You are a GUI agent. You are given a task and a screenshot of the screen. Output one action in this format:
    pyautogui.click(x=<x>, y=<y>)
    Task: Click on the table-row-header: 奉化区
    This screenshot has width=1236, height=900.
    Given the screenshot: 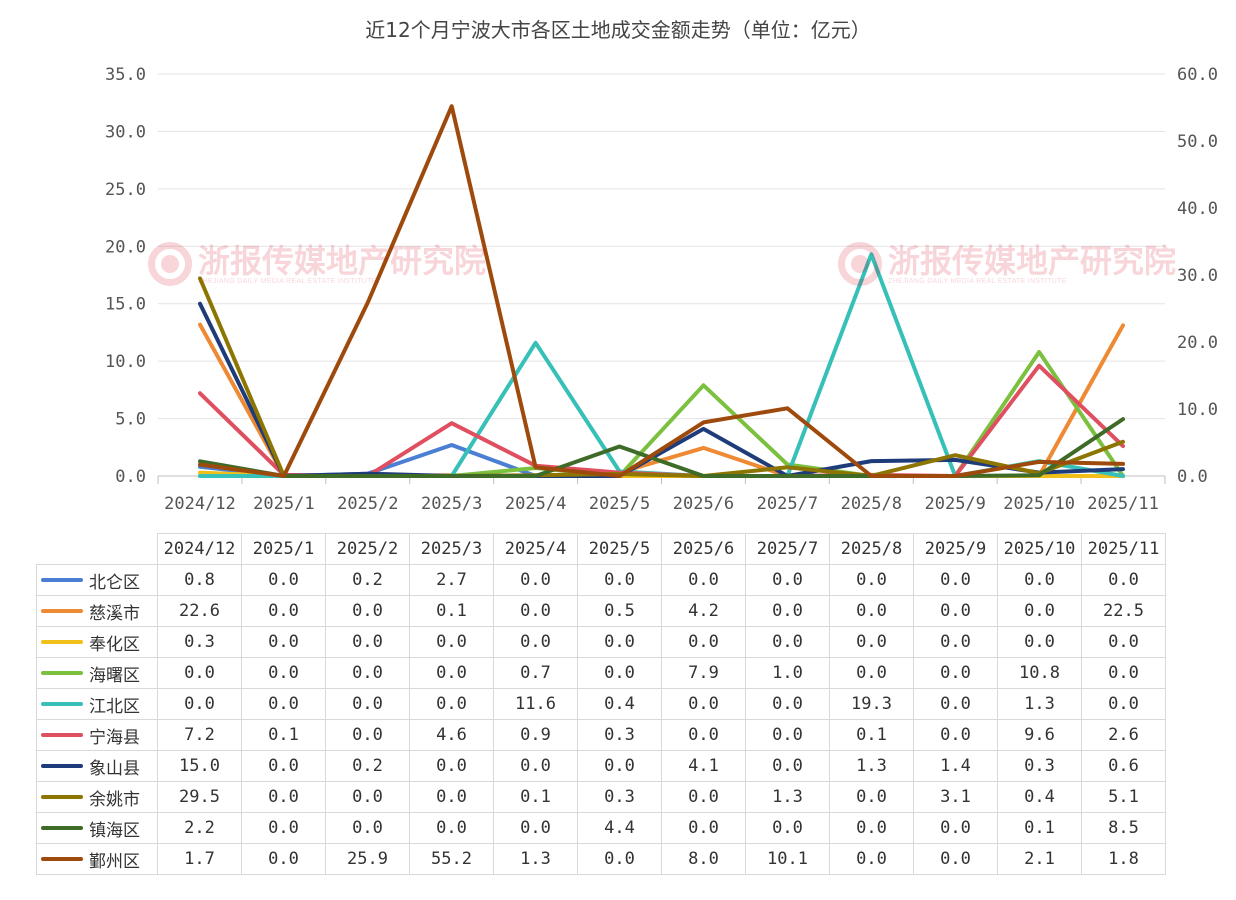 What is the action you would take?
    pyautogui.click(x=97, y=642)
    